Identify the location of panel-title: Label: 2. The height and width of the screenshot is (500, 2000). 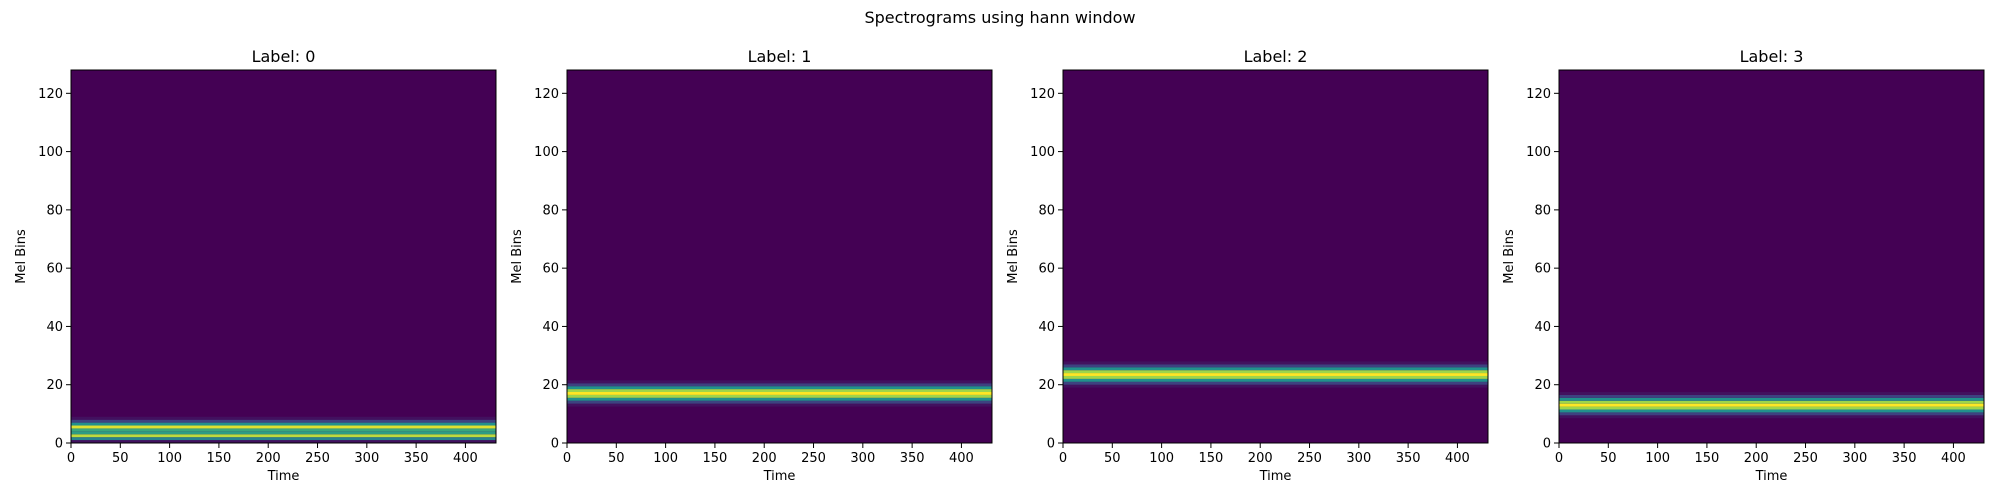
(1276, 56).